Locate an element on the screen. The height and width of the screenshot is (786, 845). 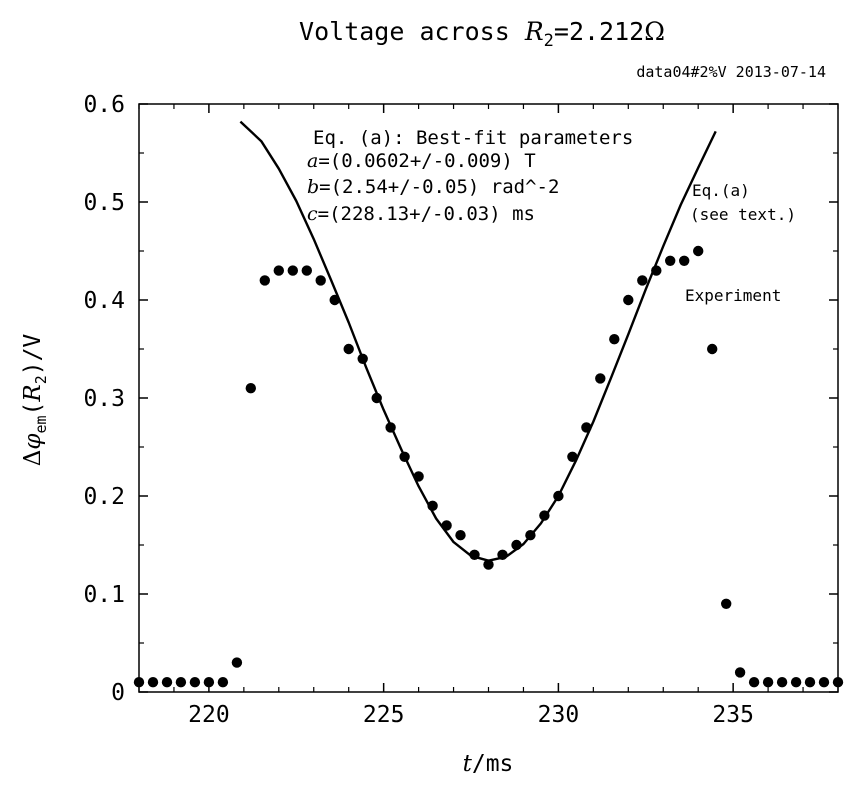
fit-curve-label: Eq.(a) is located at coordinates (721, 190).